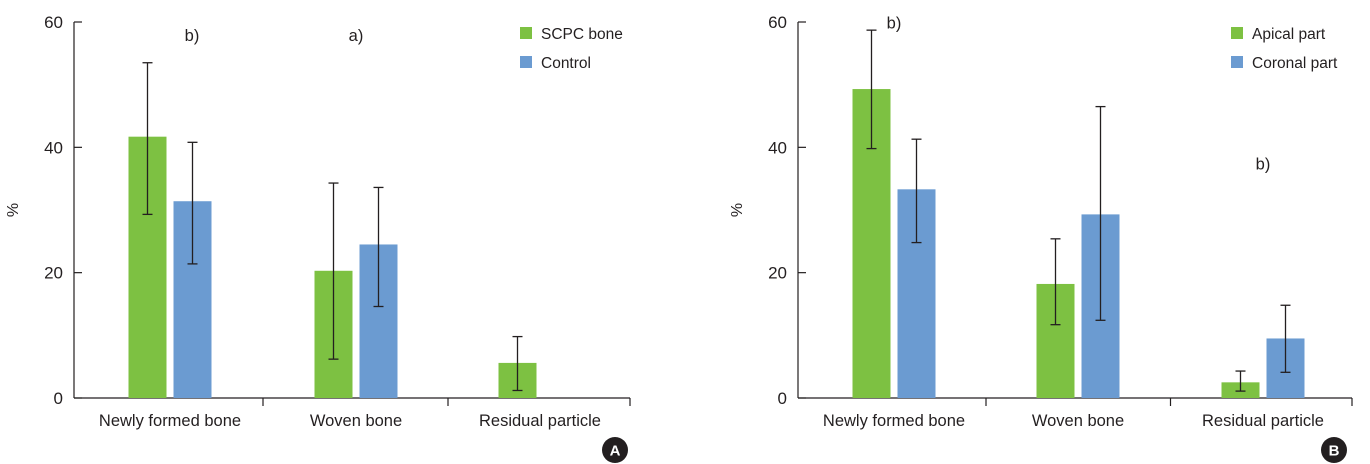  I want to click on significance-annotation: a), so click(356, 36).